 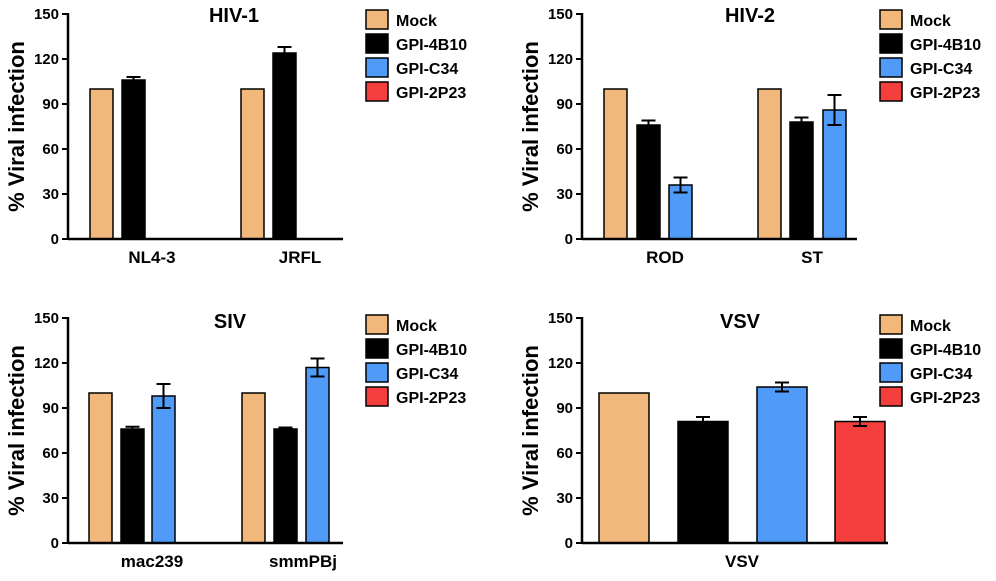 I want to click on x-tick-label: VSV, so click(x=742, y=561).